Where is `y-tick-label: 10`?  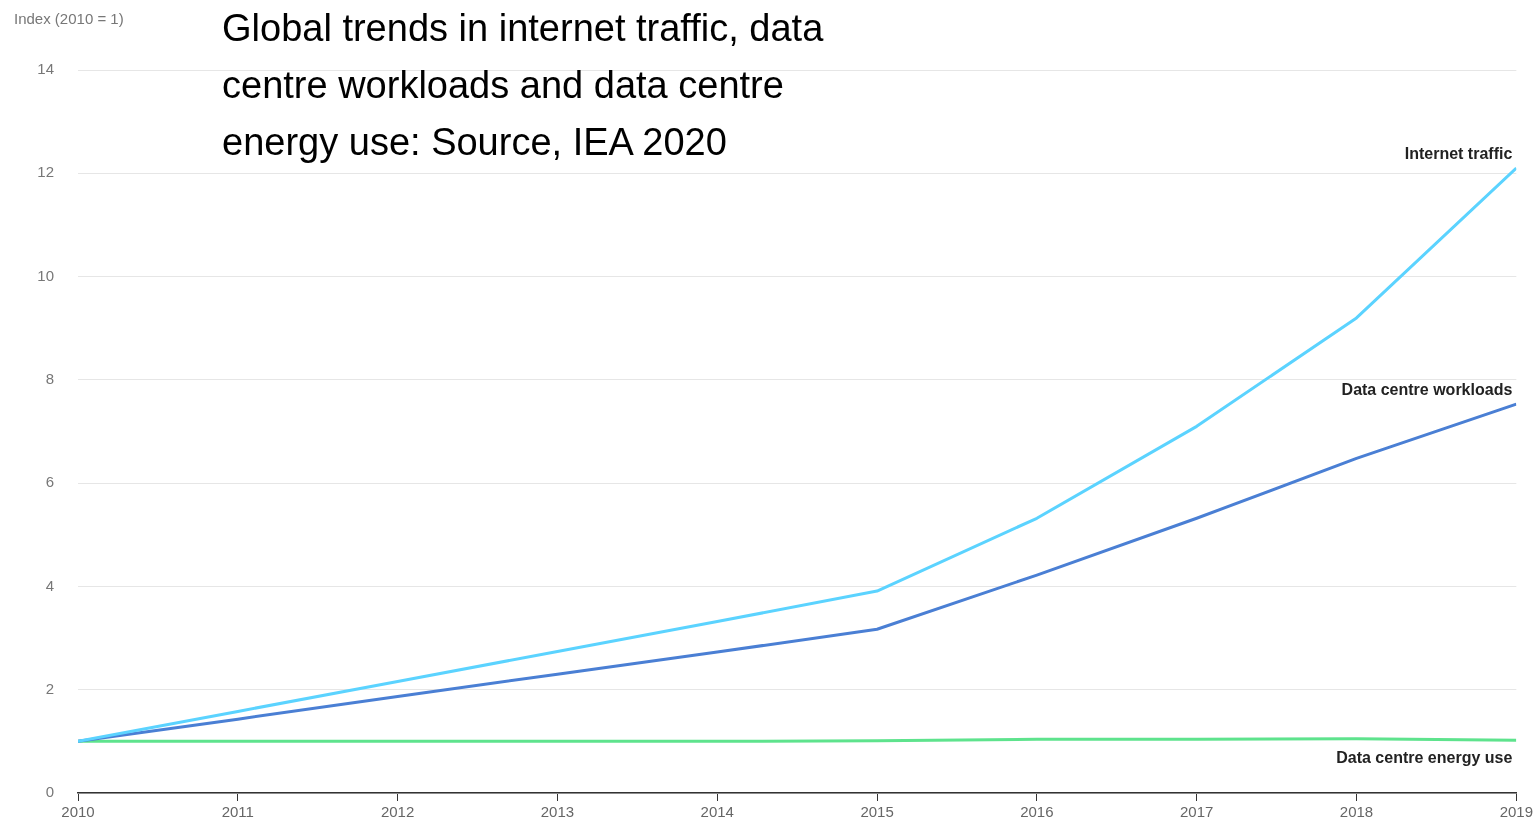
y-tick-label: 10 is located at coordinates (45, 275).